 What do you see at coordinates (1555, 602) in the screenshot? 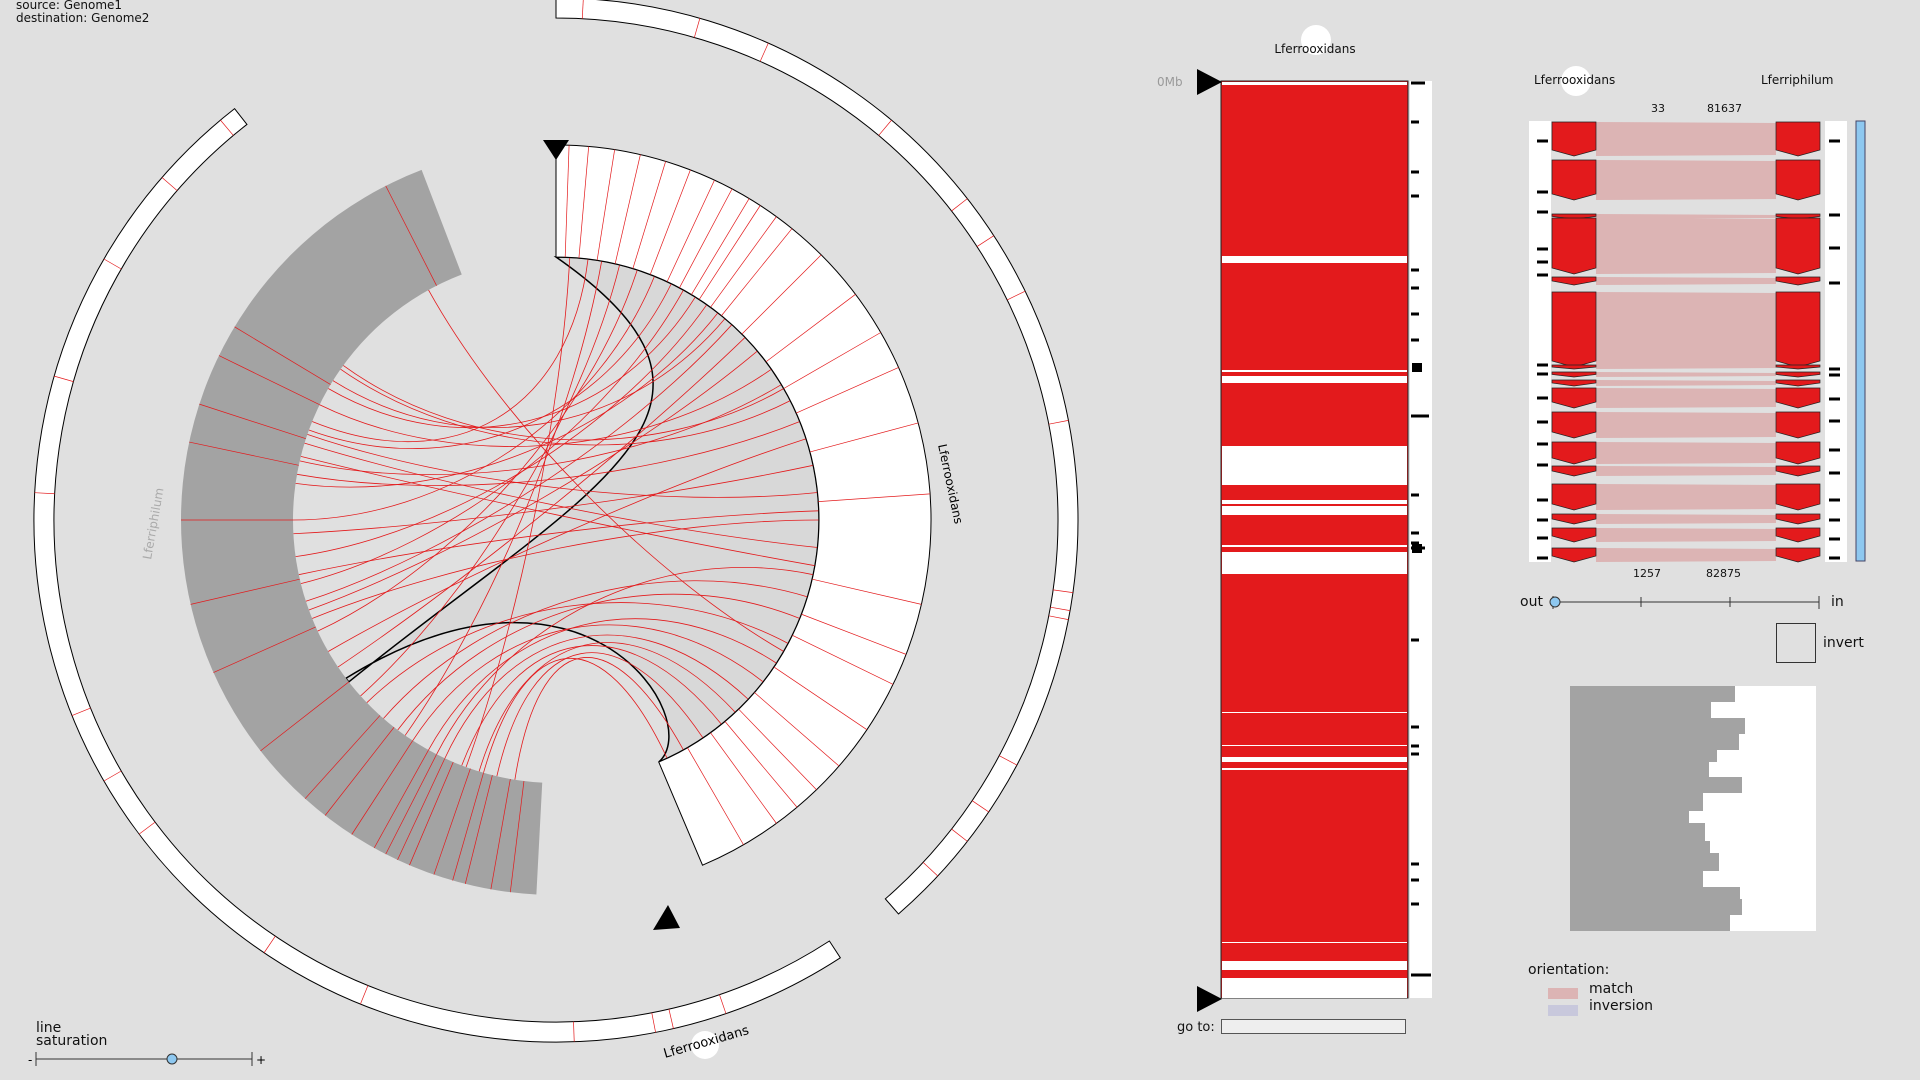
I see `zoom-handle` at bounding box center [1555, 602].